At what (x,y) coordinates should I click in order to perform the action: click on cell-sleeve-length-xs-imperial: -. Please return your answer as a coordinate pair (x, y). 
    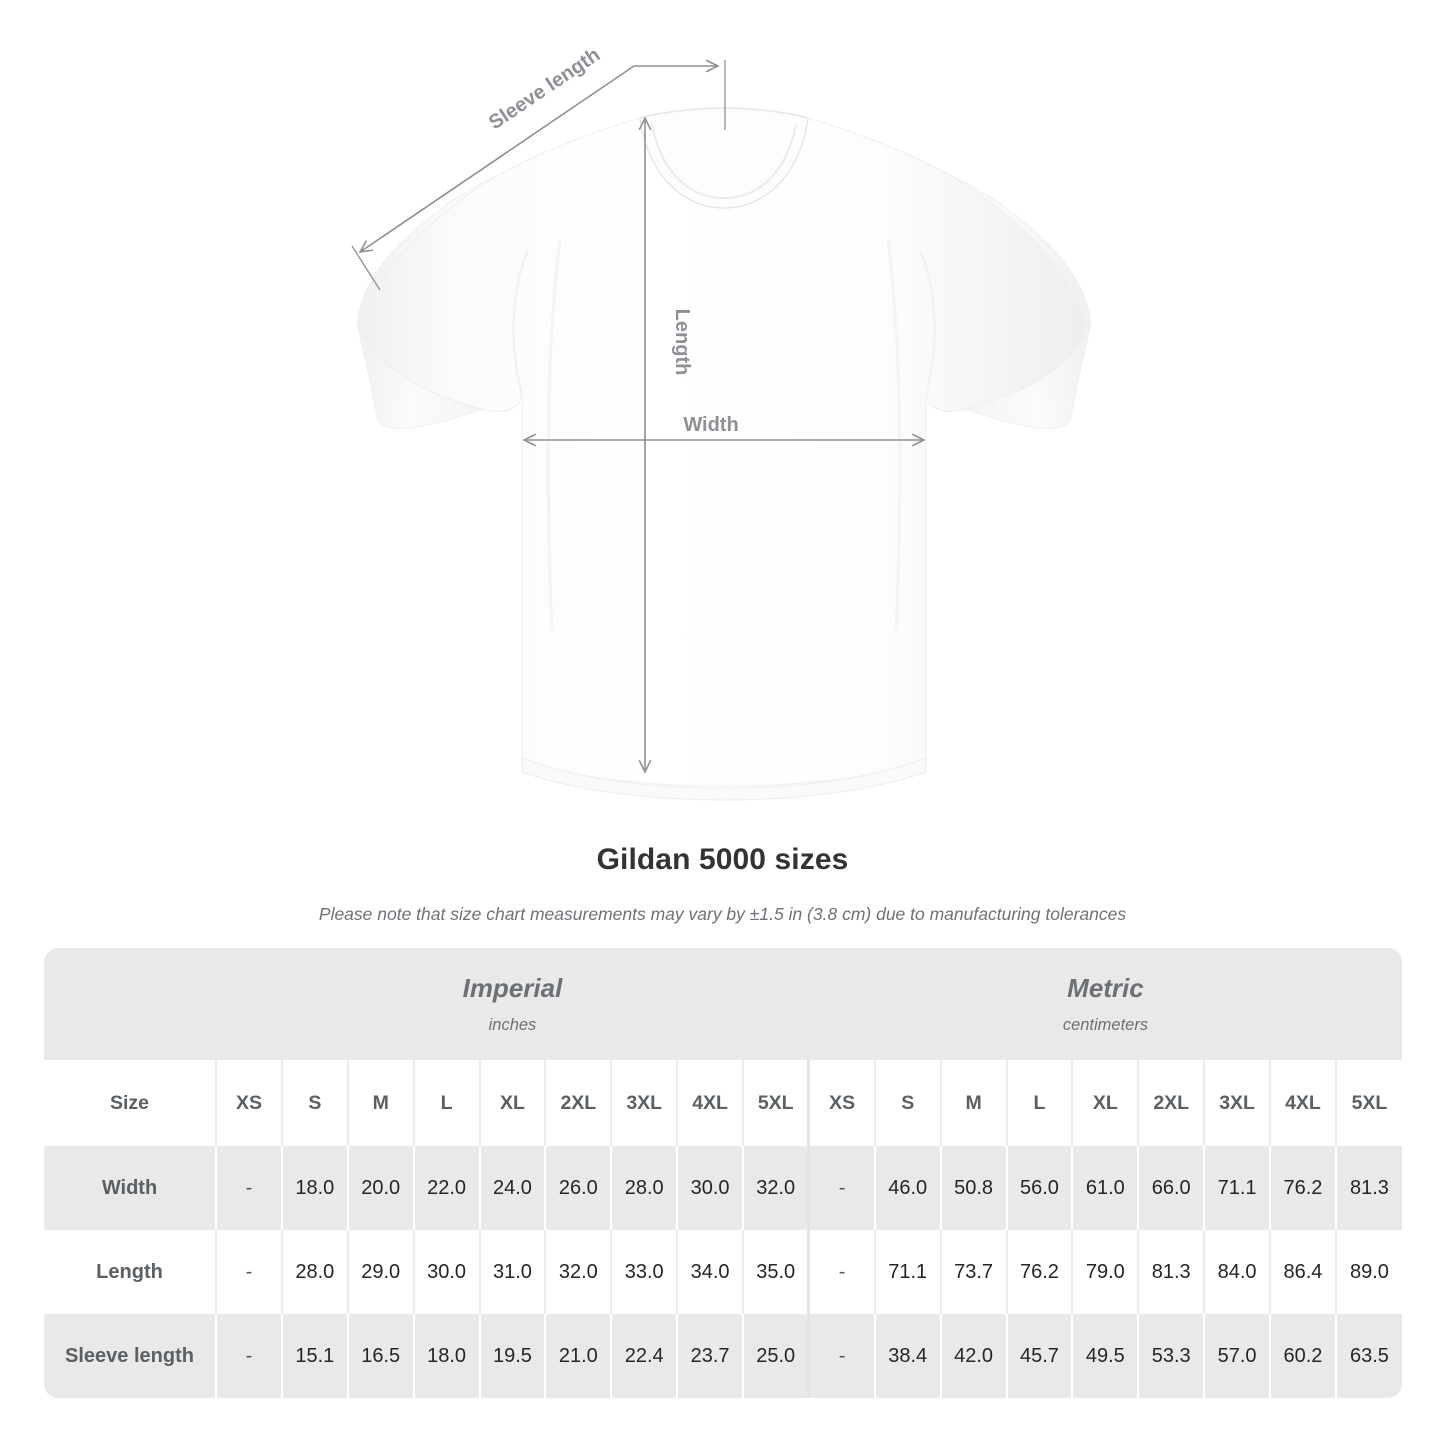
    Looking at the image, I should click on (249, 1356).